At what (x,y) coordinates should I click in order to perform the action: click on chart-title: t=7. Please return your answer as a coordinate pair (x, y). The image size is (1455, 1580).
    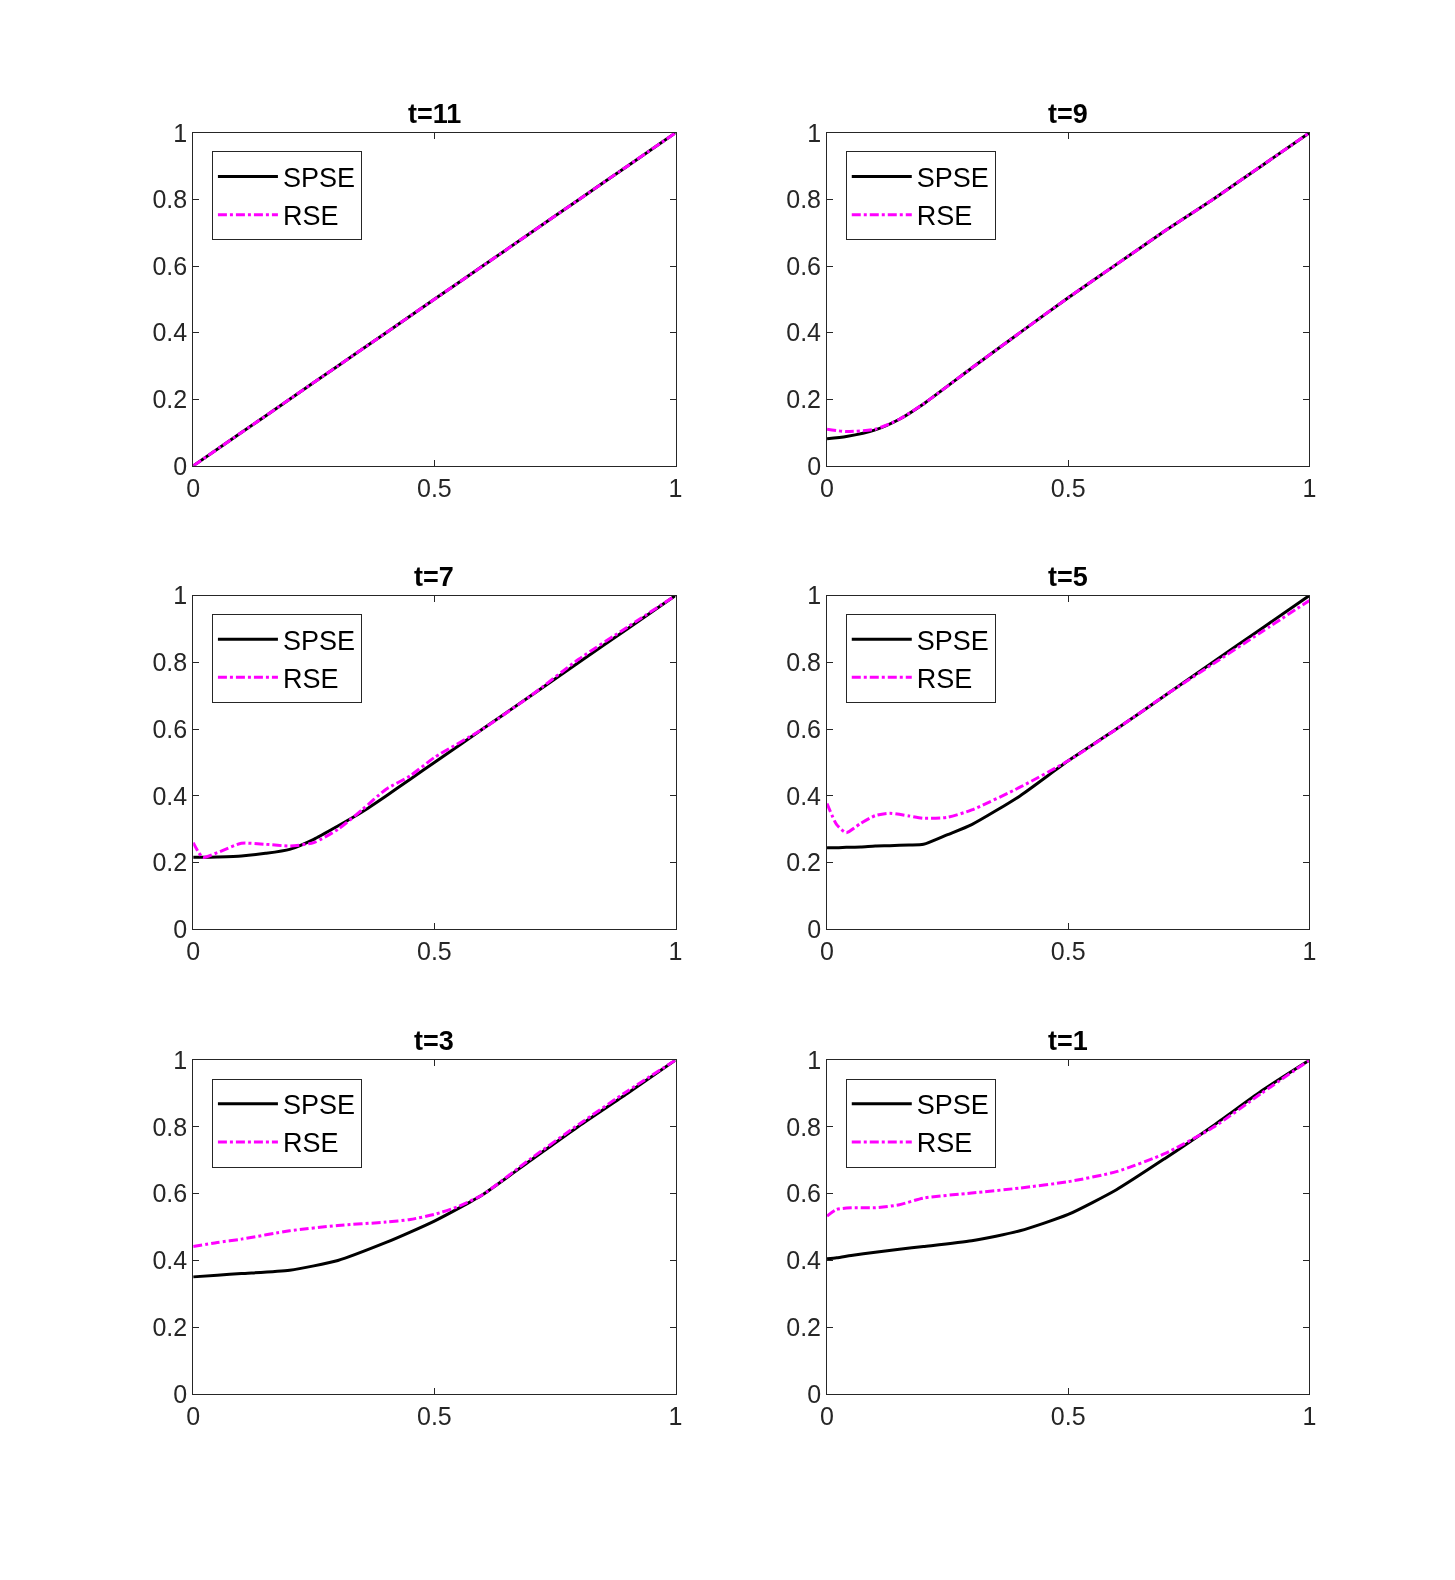
    Looking at the image, I should click on (434, 577).